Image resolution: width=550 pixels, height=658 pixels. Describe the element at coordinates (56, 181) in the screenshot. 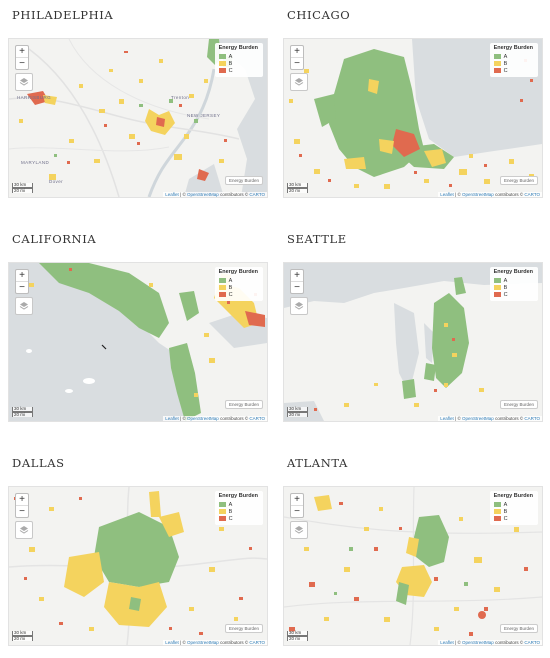

I see `map-label: Dover` at that location.